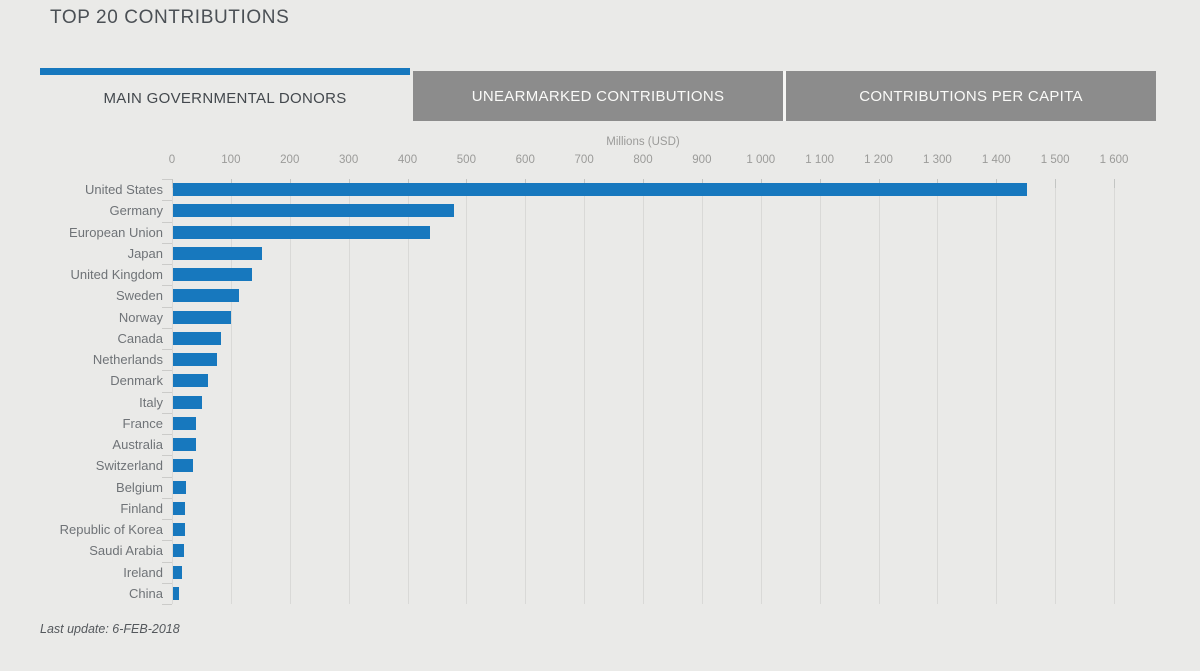  I want to click on x-axis-tick: 1 000, so click(761, 160).